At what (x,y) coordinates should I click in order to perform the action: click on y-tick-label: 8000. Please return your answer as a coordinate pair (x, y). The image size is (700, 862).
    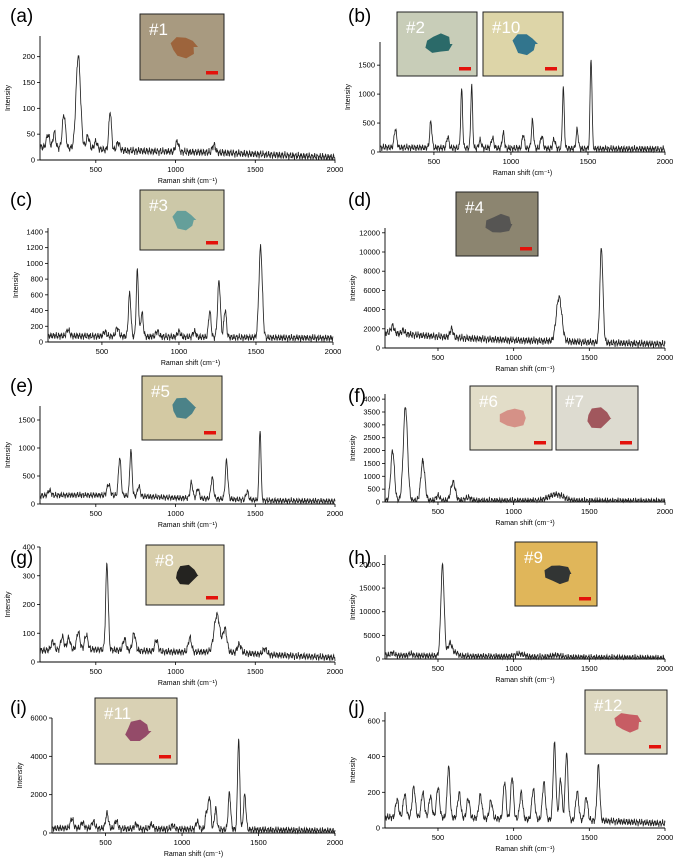
    Looking at the image, I should click on (371, 271).